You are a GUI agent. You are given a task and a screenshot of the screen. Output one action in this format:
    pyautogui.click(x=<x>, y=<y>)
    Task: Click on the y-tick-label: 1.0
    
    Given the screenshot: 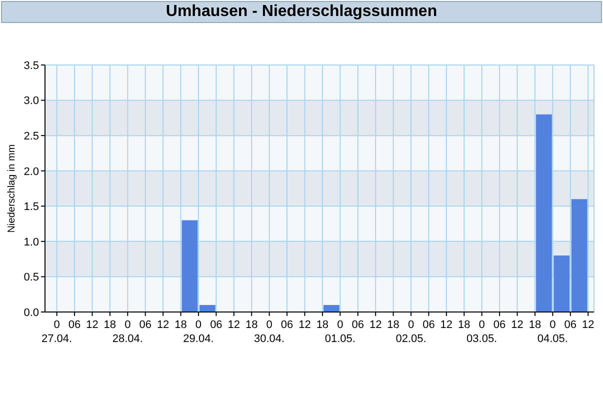 What is the action you would take?
    pyautogui.click(x=31, y=242)
    